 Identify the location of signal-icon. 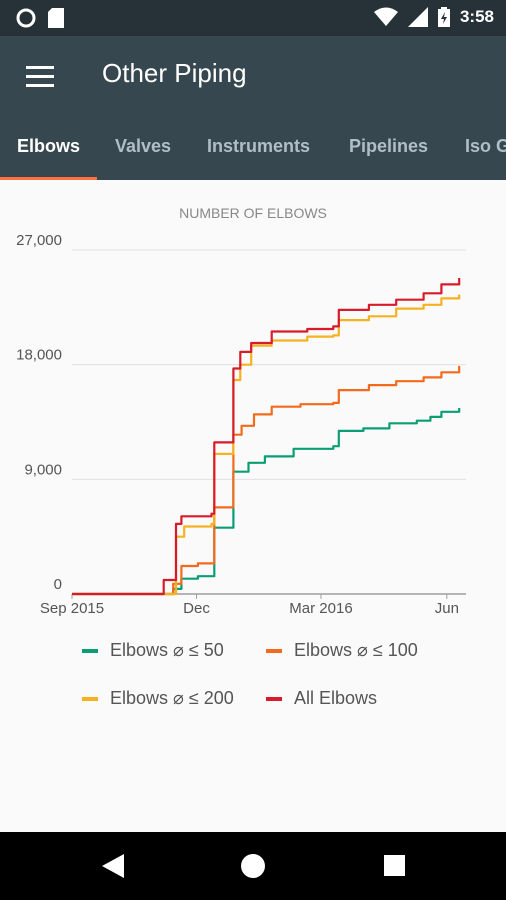
(417, 17).